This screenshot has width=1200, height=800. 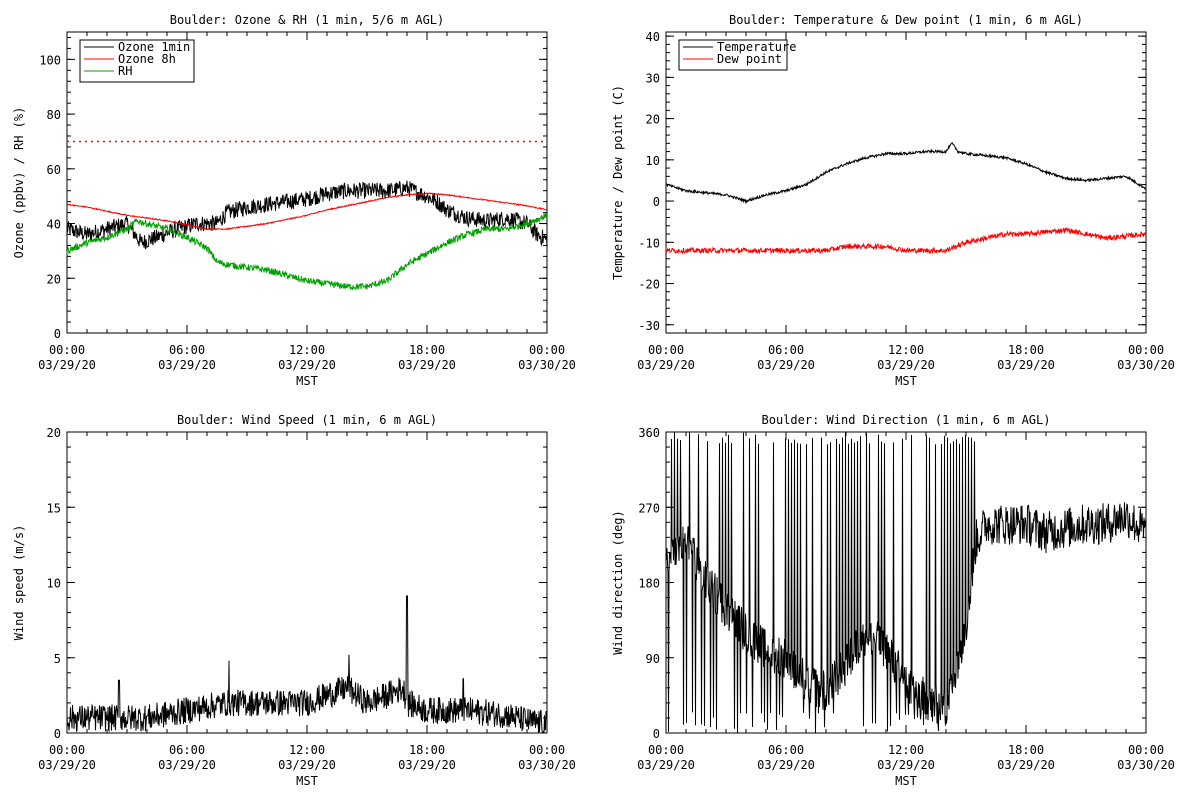 I want to click on y-axis-label: Temperature / Dew point (C), so click(x=618, y=182).